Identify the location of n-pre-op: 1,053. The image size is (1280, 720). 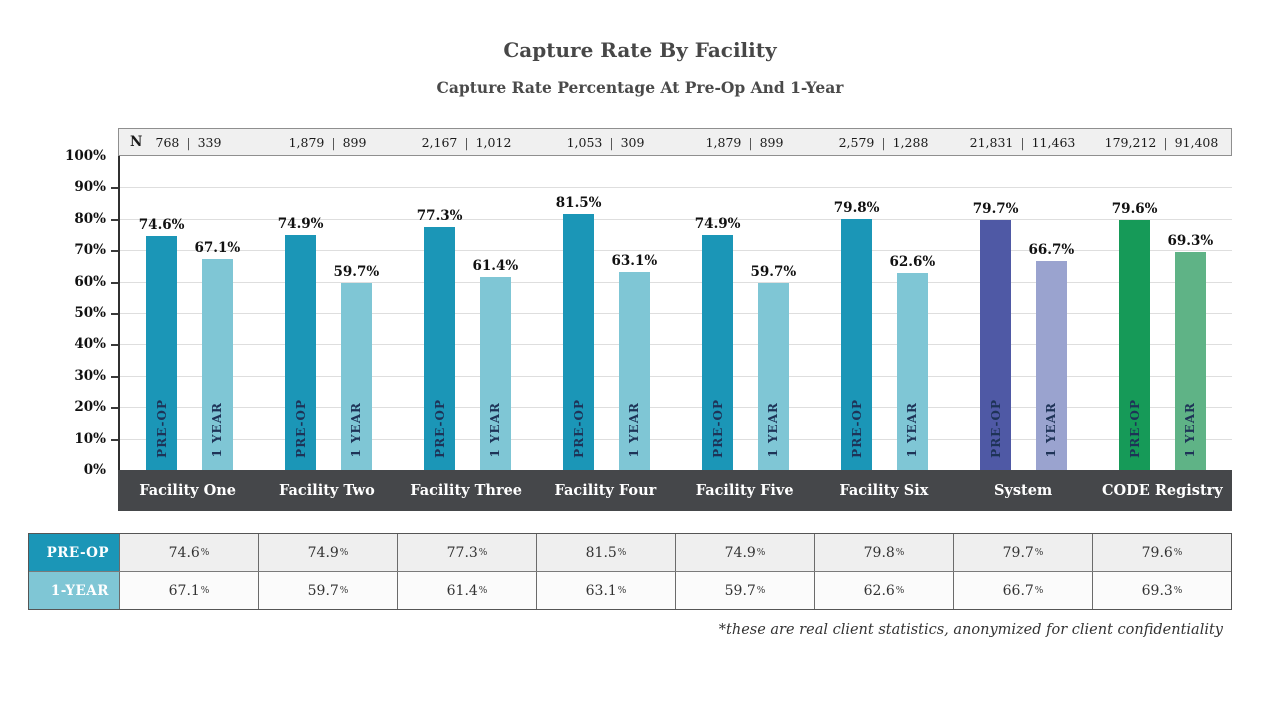
(584, 142).